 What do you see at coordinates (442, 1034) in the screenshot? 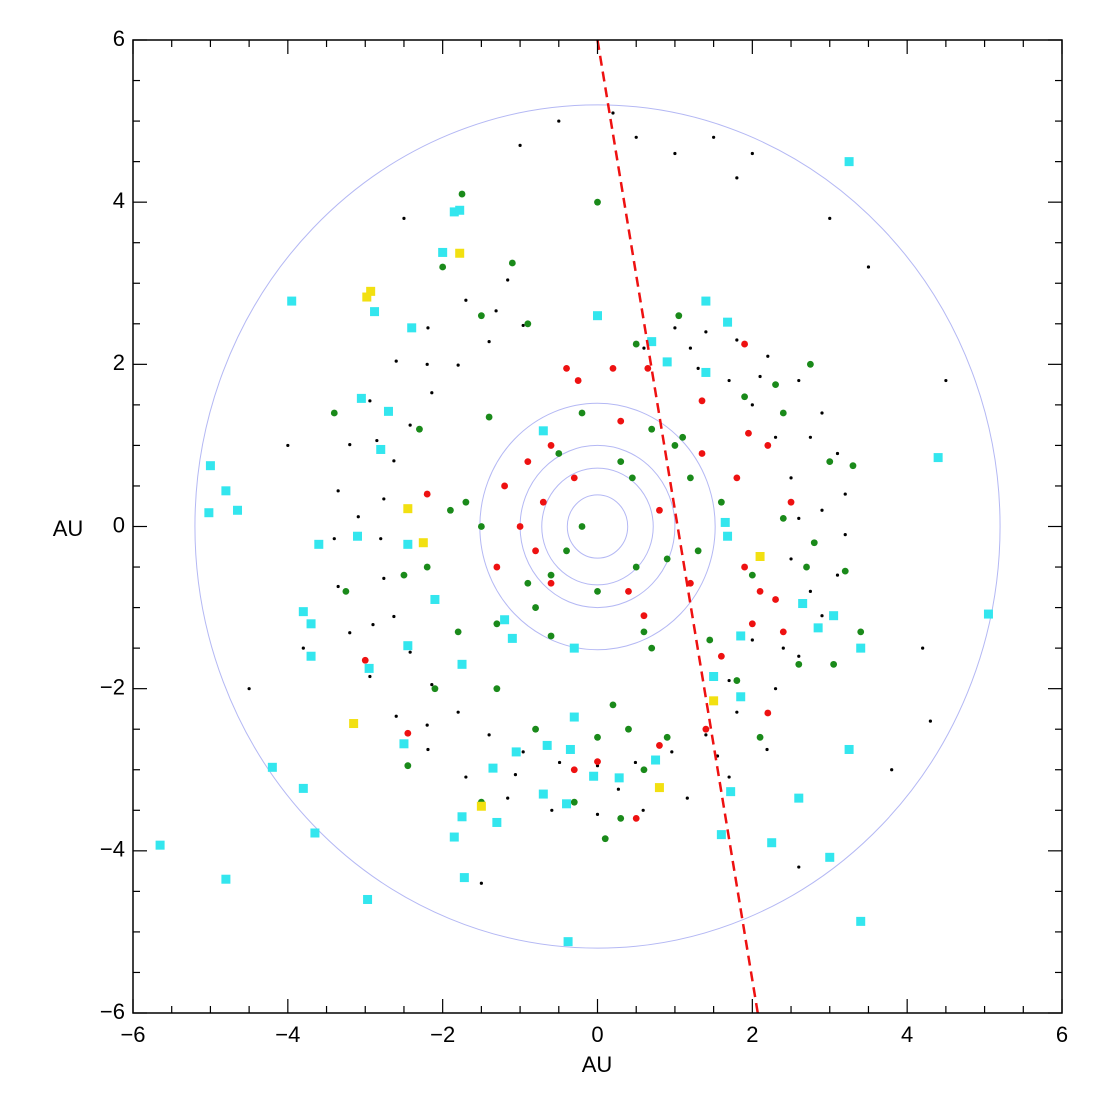
I see `x-tick-label: −2` at bounding box center [442, 1034].